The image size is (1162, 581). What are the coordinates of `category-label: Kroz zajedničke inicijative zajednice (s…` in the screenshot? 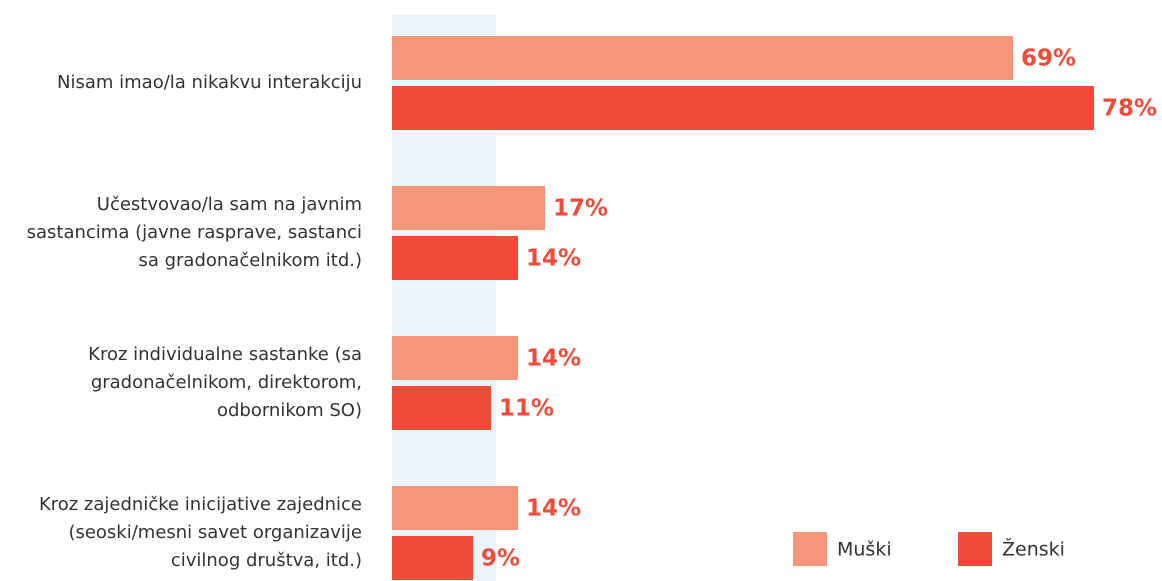 It's located at (200, 532).